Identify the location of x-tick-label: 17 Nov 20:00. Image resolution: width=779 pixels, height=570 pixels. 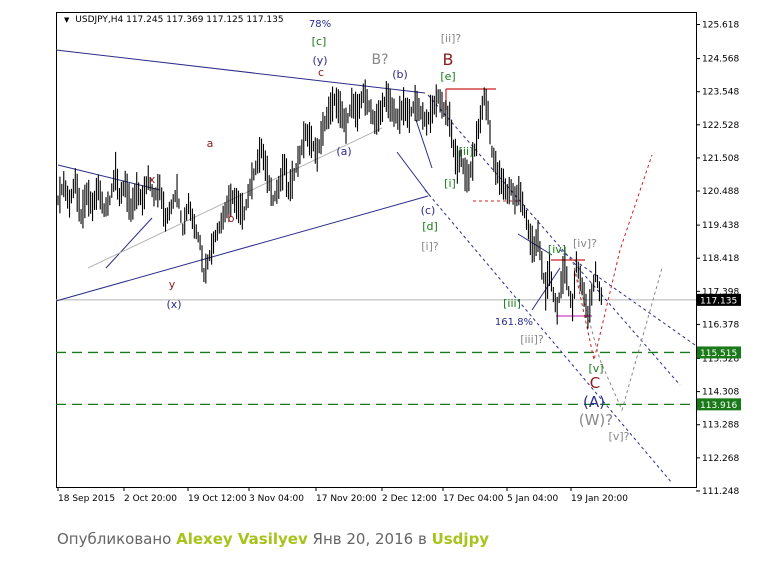
(346, 499).